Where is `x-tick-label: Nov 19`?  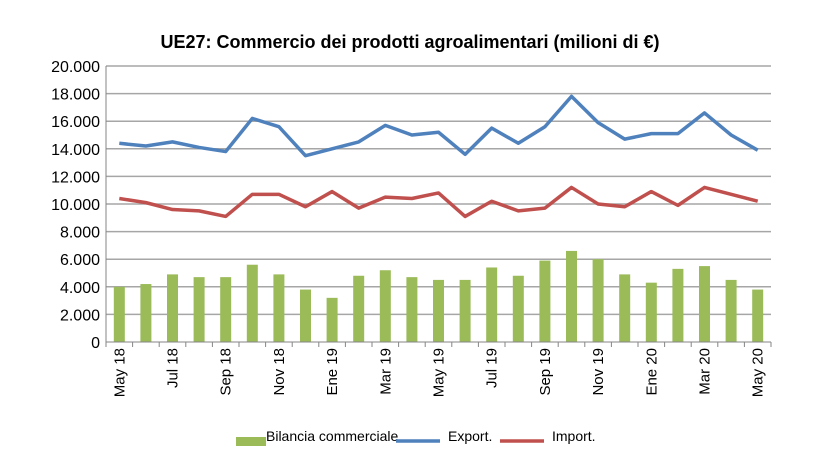
x-tick-label: Nov 19 is located at coordinates (598, 372).